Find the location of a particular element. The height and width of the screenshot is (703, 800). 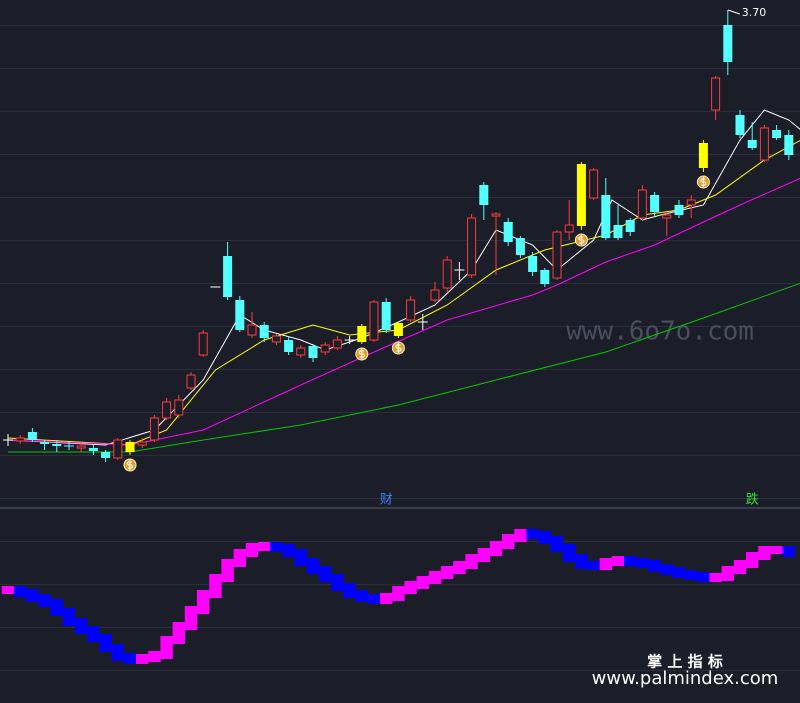

peak-label: 3.70 is located at coordinates (754, 12).